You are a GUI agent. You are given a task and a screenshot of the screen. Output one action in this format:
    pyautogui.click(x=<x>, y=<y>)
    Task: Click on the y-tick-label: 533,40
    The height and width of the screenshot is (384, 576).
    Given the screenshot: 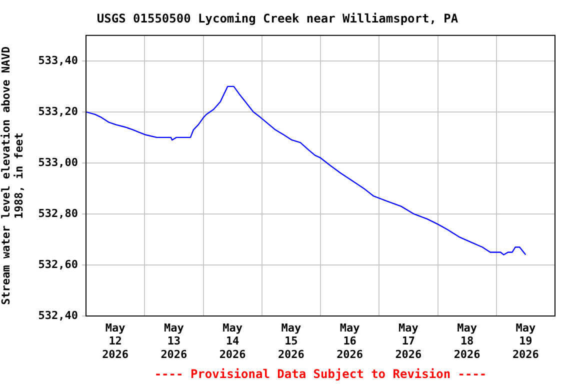 What is the action you would take?
    pyautogui.click(x=58, y=60)
    